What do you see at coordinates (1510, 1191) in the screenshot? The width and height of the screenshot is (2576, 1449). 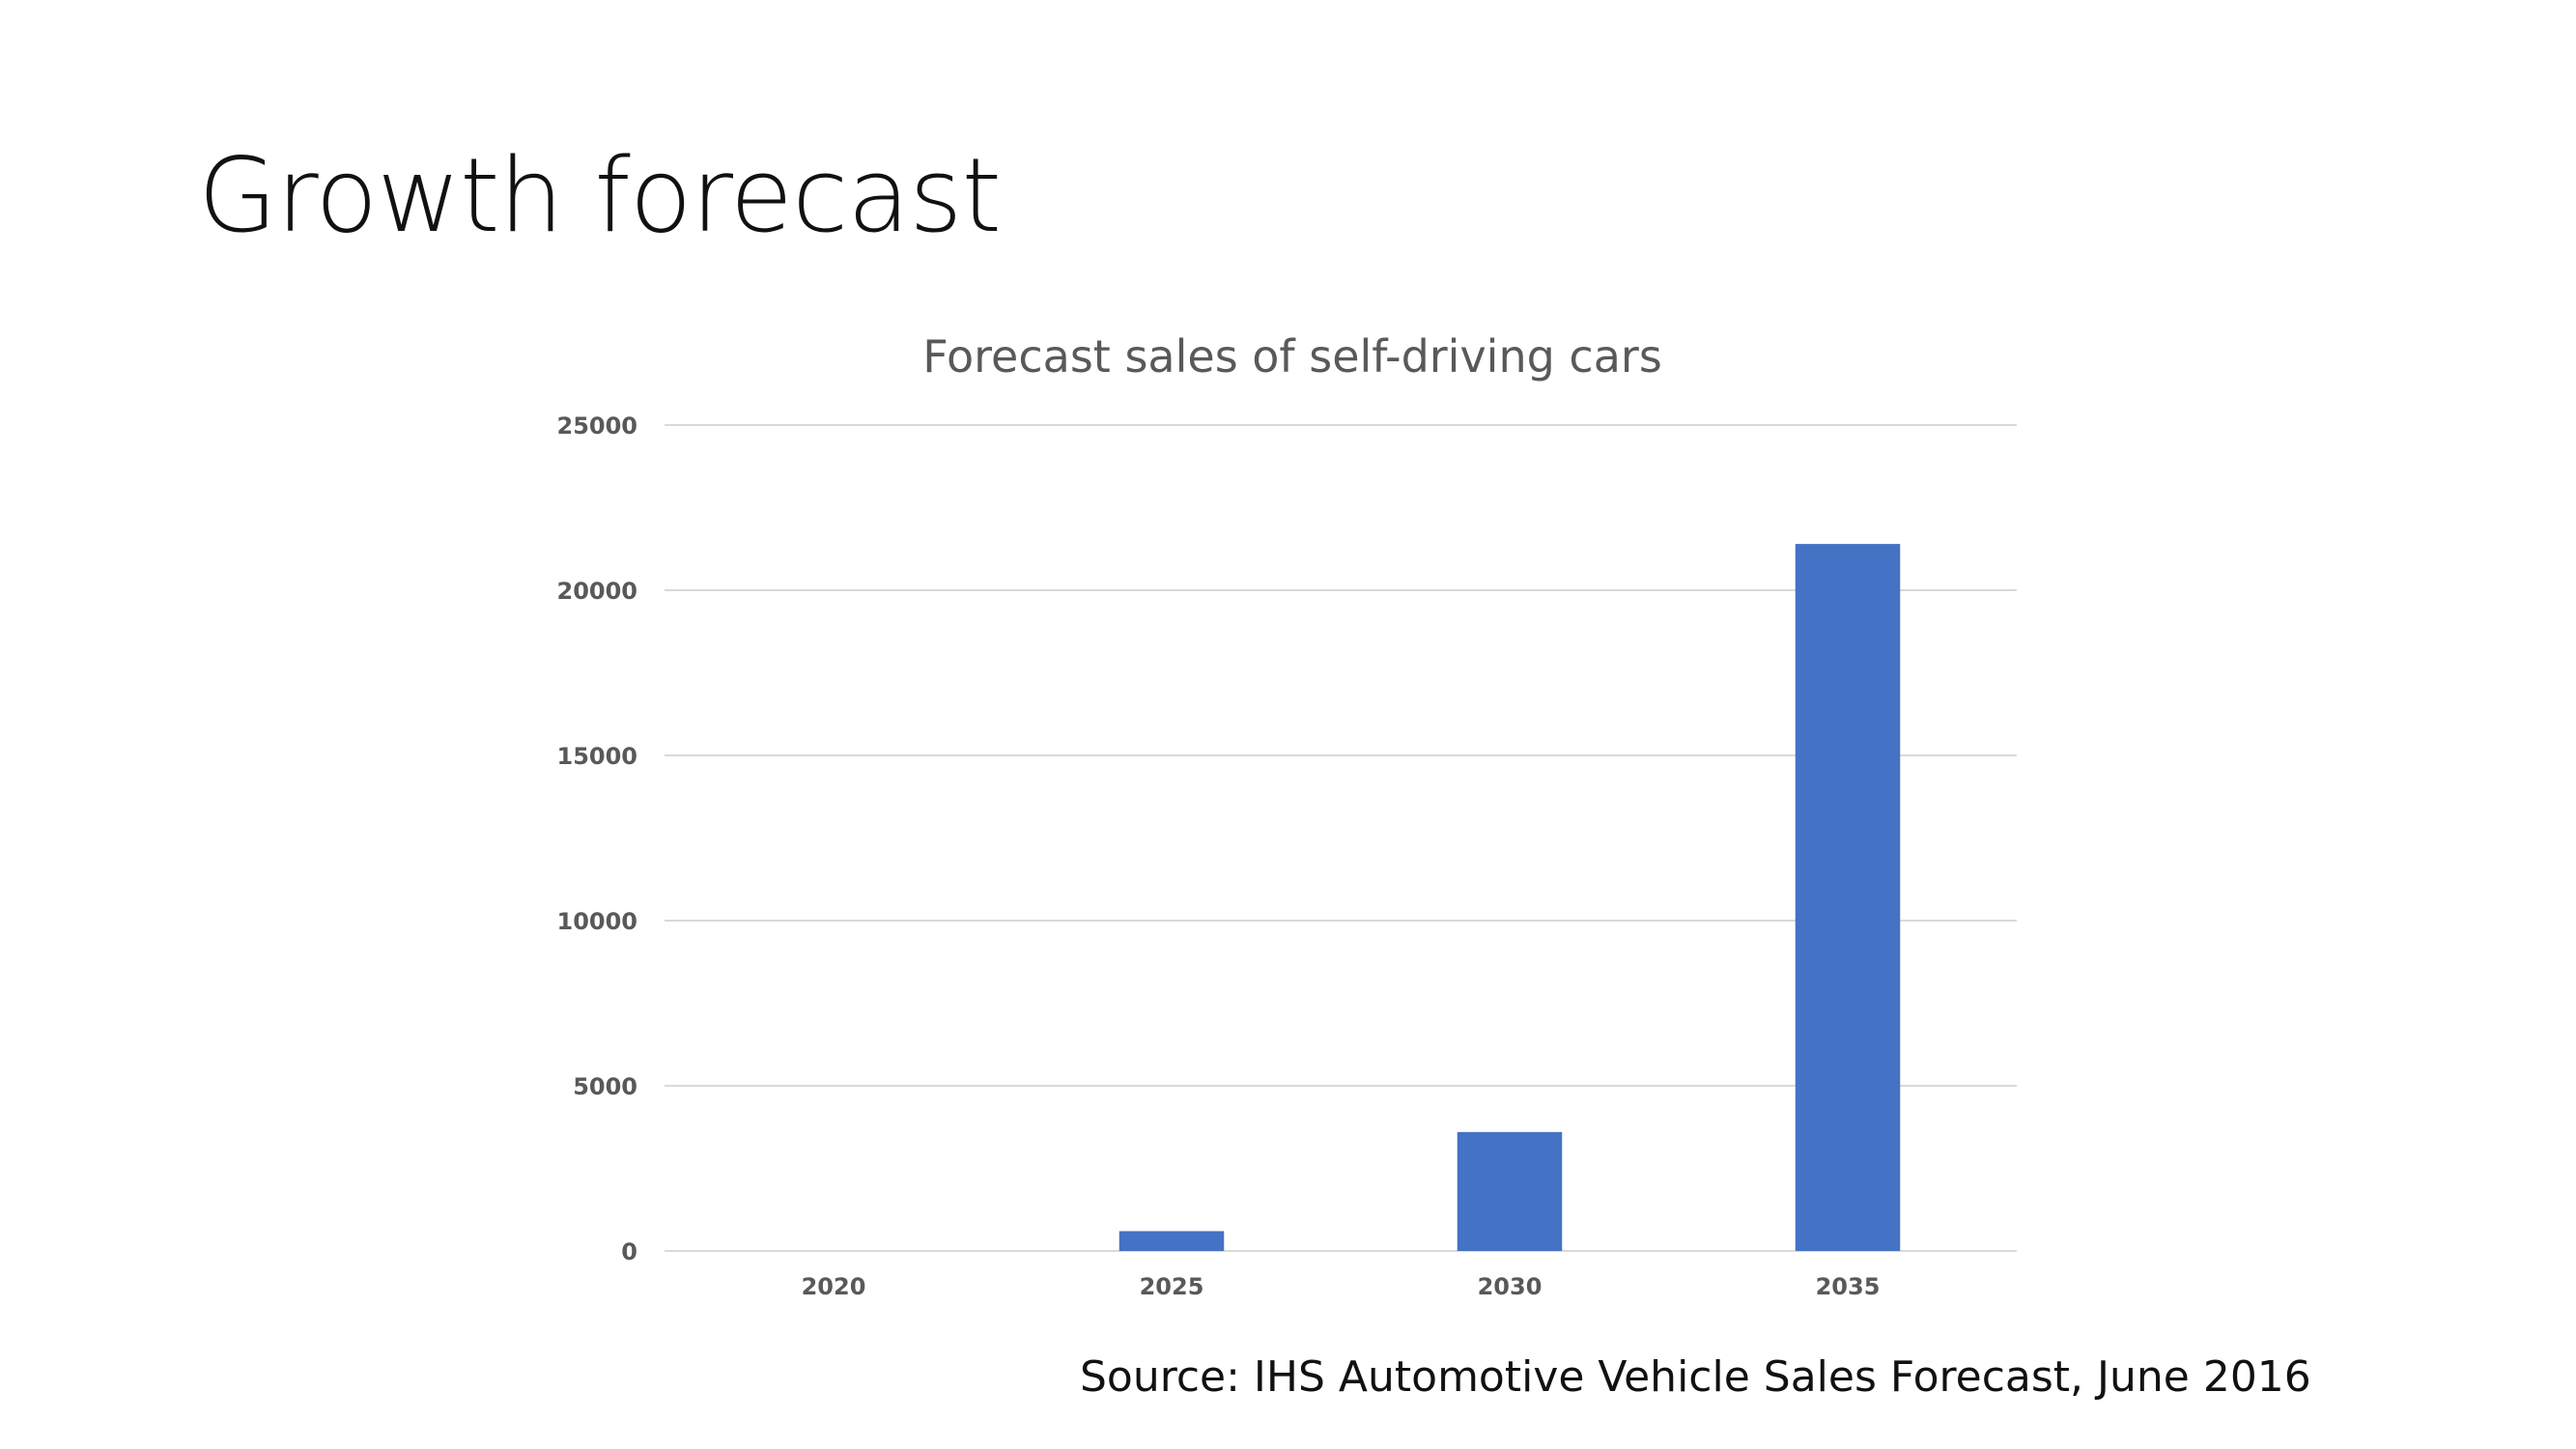 I see `bar-2030` at bounding box center [1510, 1191].